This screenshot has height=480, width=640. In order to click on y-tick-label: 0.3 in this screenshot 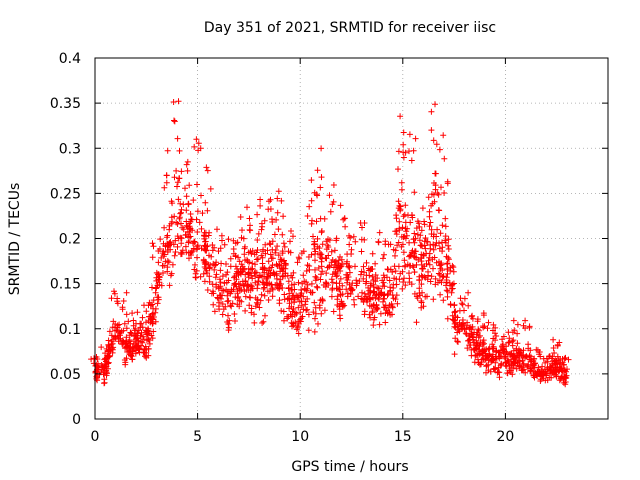, I will do `click(70, 149)`.